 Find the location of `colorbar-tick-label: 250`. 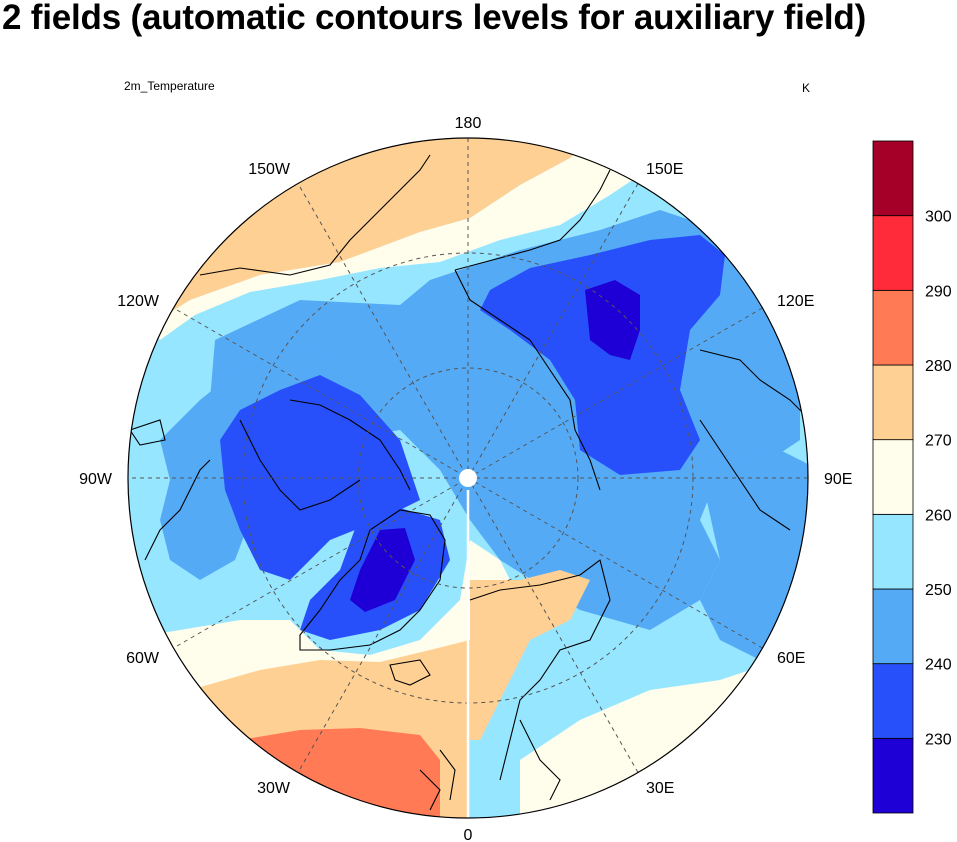

colorbar-tick-label: 250 is located at coordinates (938, 590).